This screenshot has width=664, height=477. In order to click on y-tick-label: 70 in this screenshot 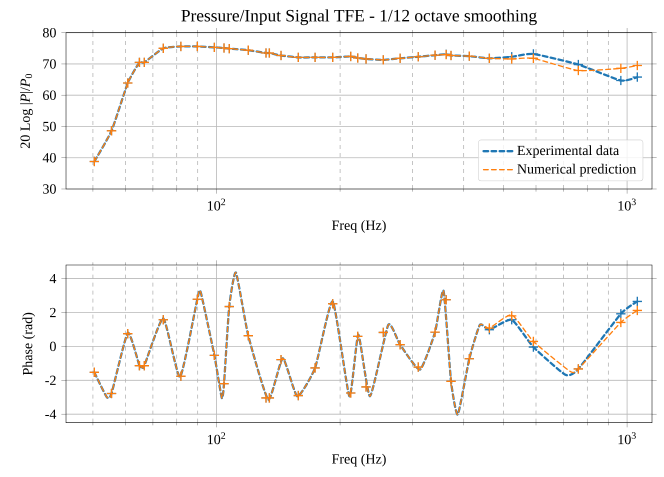, I will do `click(49, 64)`.